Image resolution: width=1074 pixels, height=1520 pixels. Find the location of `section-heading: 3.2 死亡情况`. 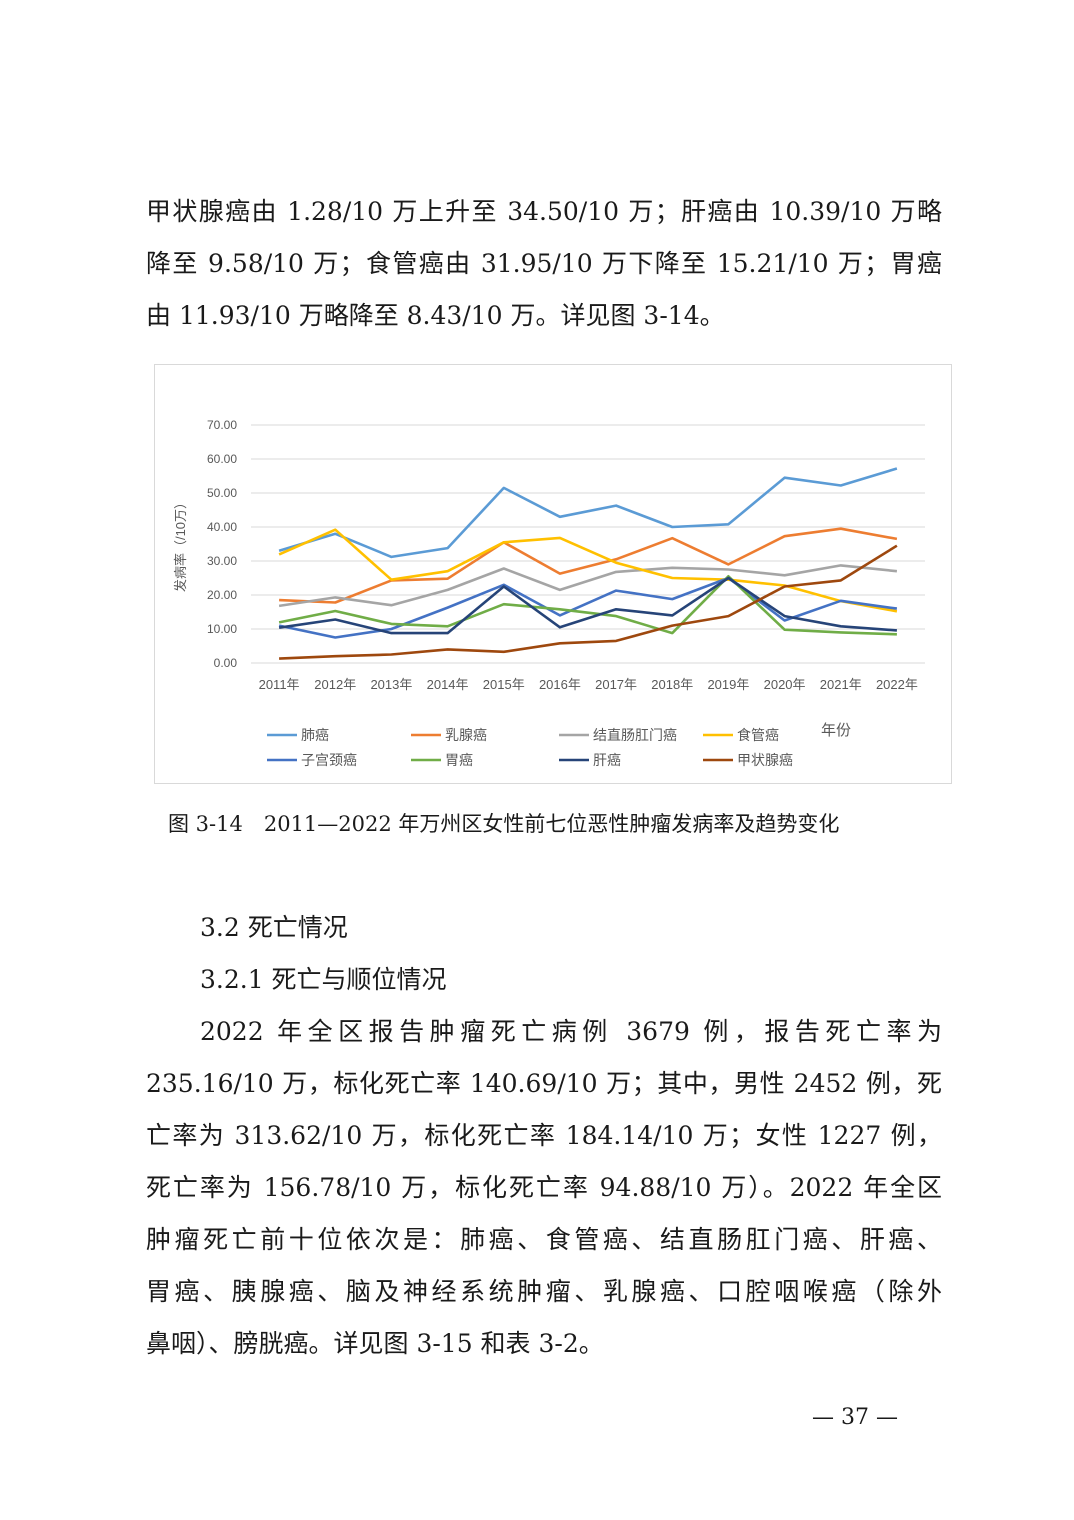

section-heading: 3.2 死亡情况 is located at coordinates (274, 927).